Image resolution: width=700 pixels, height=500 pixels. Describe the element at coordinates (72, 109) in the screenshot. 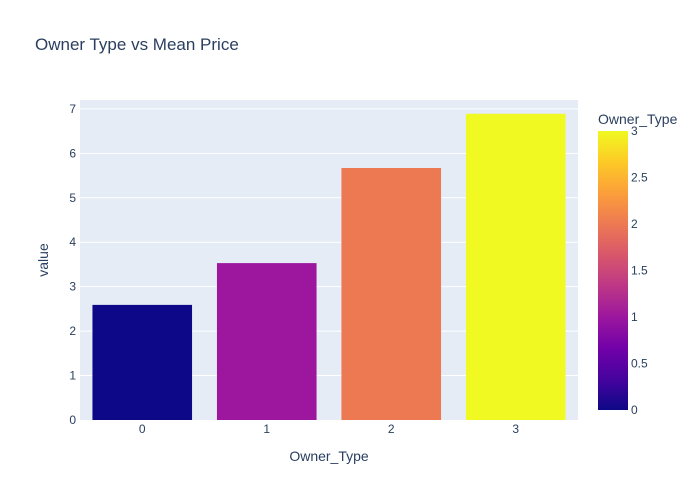

I see `y-tick-label: 7` at that location.